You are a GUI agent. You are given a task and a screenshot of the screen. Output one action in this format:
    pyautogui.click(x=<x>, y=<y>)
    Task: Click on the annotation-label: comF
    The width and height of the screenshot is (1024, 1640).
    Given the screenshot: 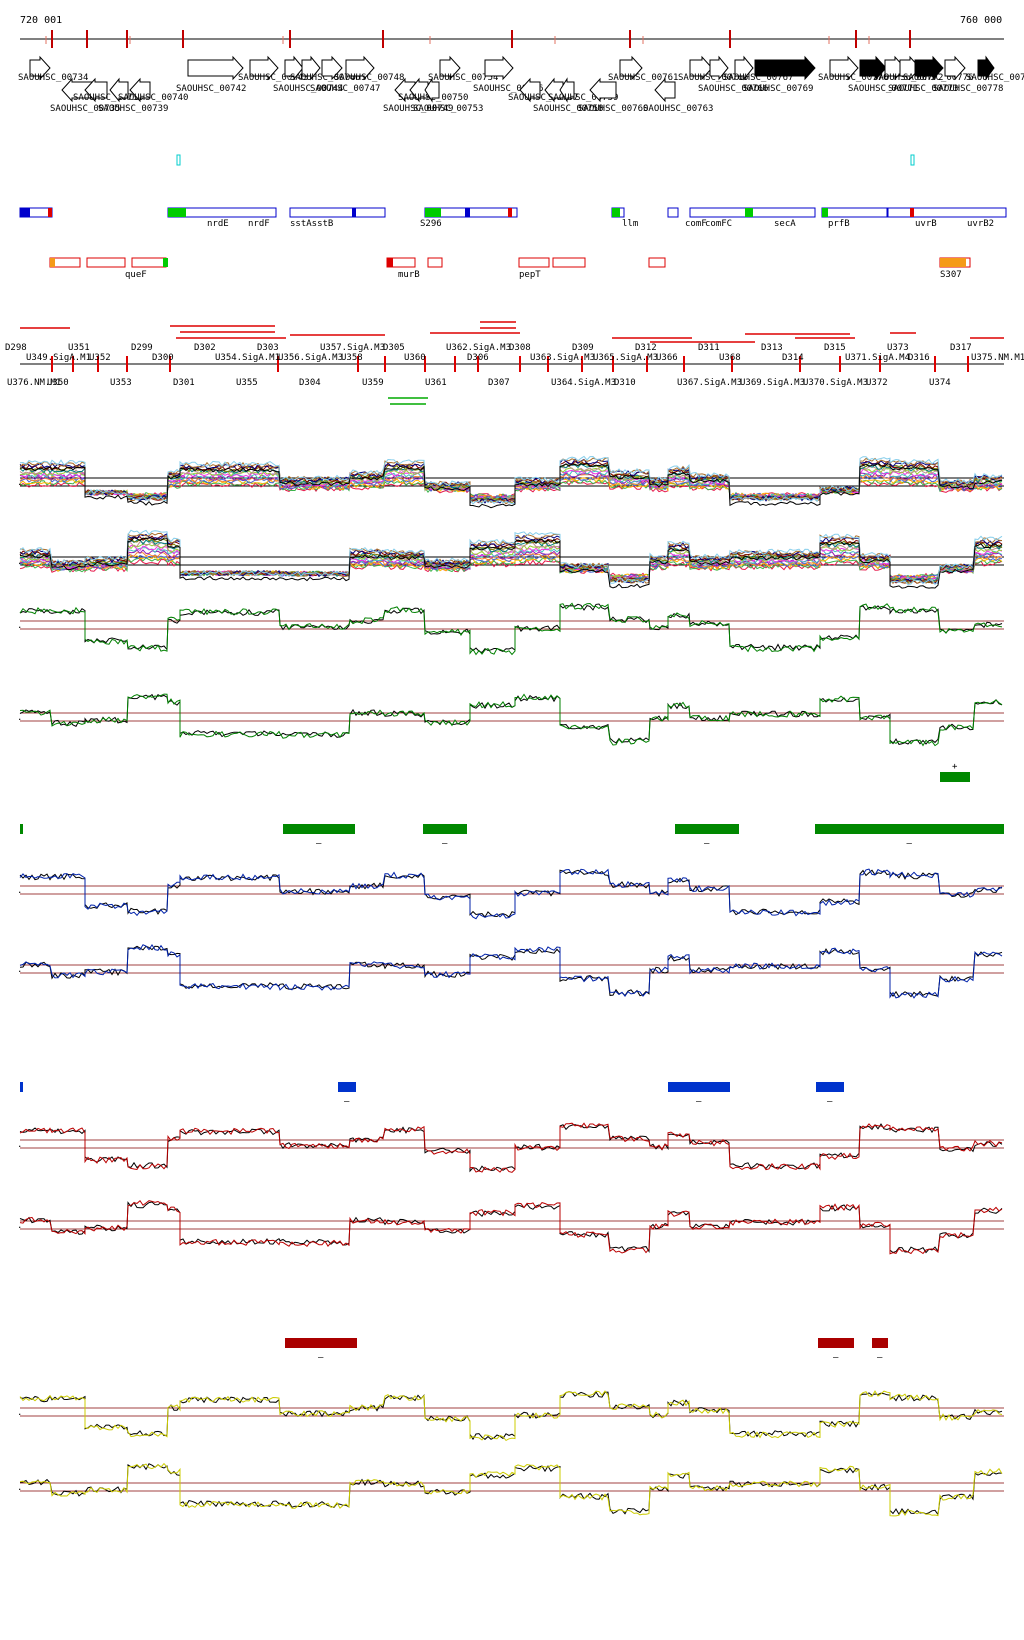 What is the action you would take?
    pyautogui.click(x=696, y=224)
    